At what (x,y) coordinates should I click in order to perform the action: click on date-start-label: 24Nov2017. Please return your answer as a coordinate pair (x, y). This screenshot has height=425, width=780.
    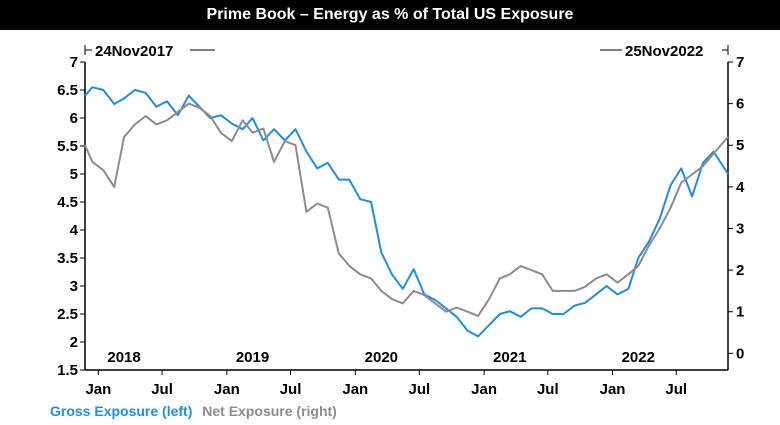
    Looking at the image, I should click on (134, 51).